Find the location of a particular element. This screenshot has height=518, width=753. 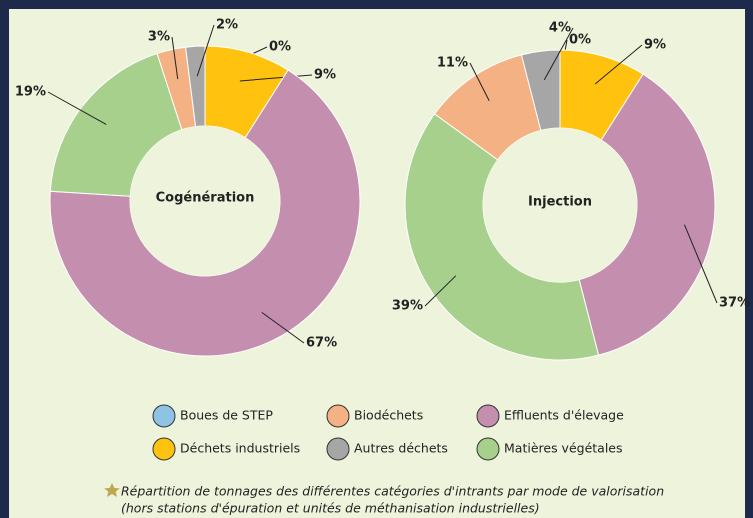

data-label: 11% is located at coordinates (452, 63).